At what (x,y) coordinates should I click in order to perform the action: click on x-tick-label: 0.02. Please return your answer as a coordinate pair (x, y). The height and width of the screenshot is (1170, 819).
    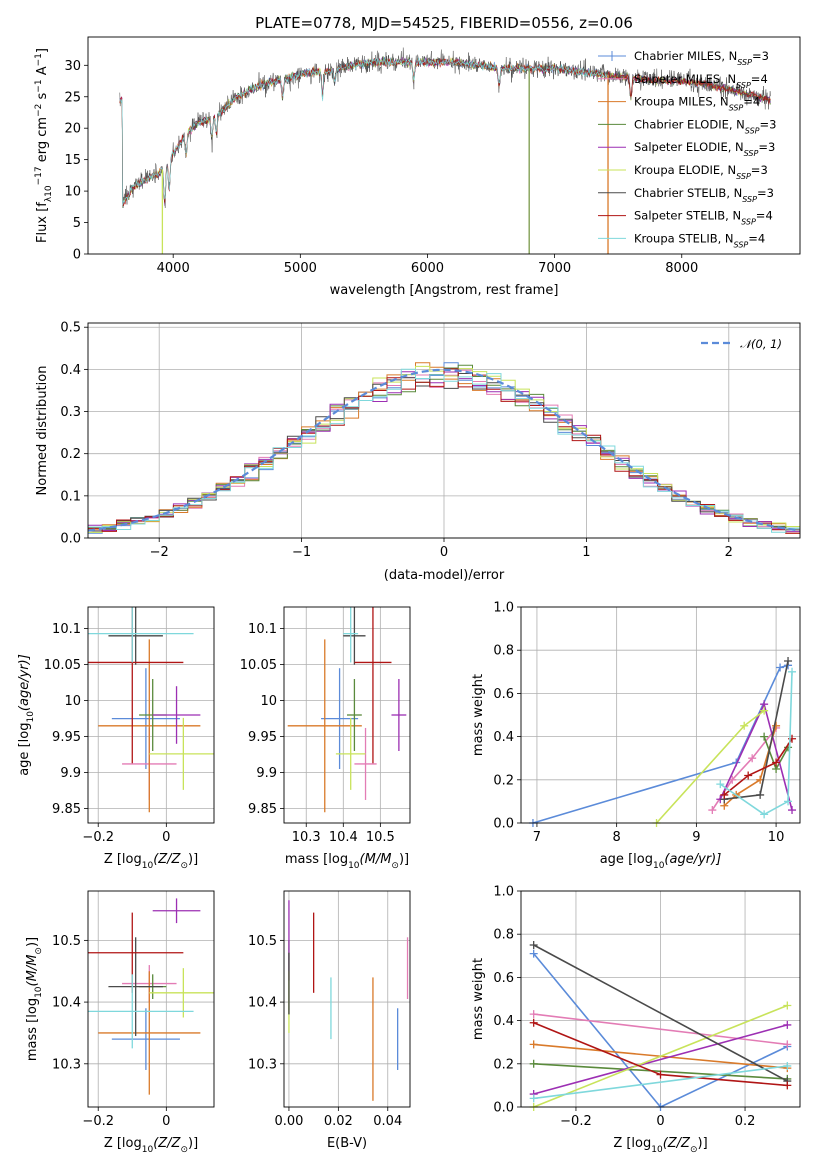
    Looking at the image, I should click on (338, 1121).